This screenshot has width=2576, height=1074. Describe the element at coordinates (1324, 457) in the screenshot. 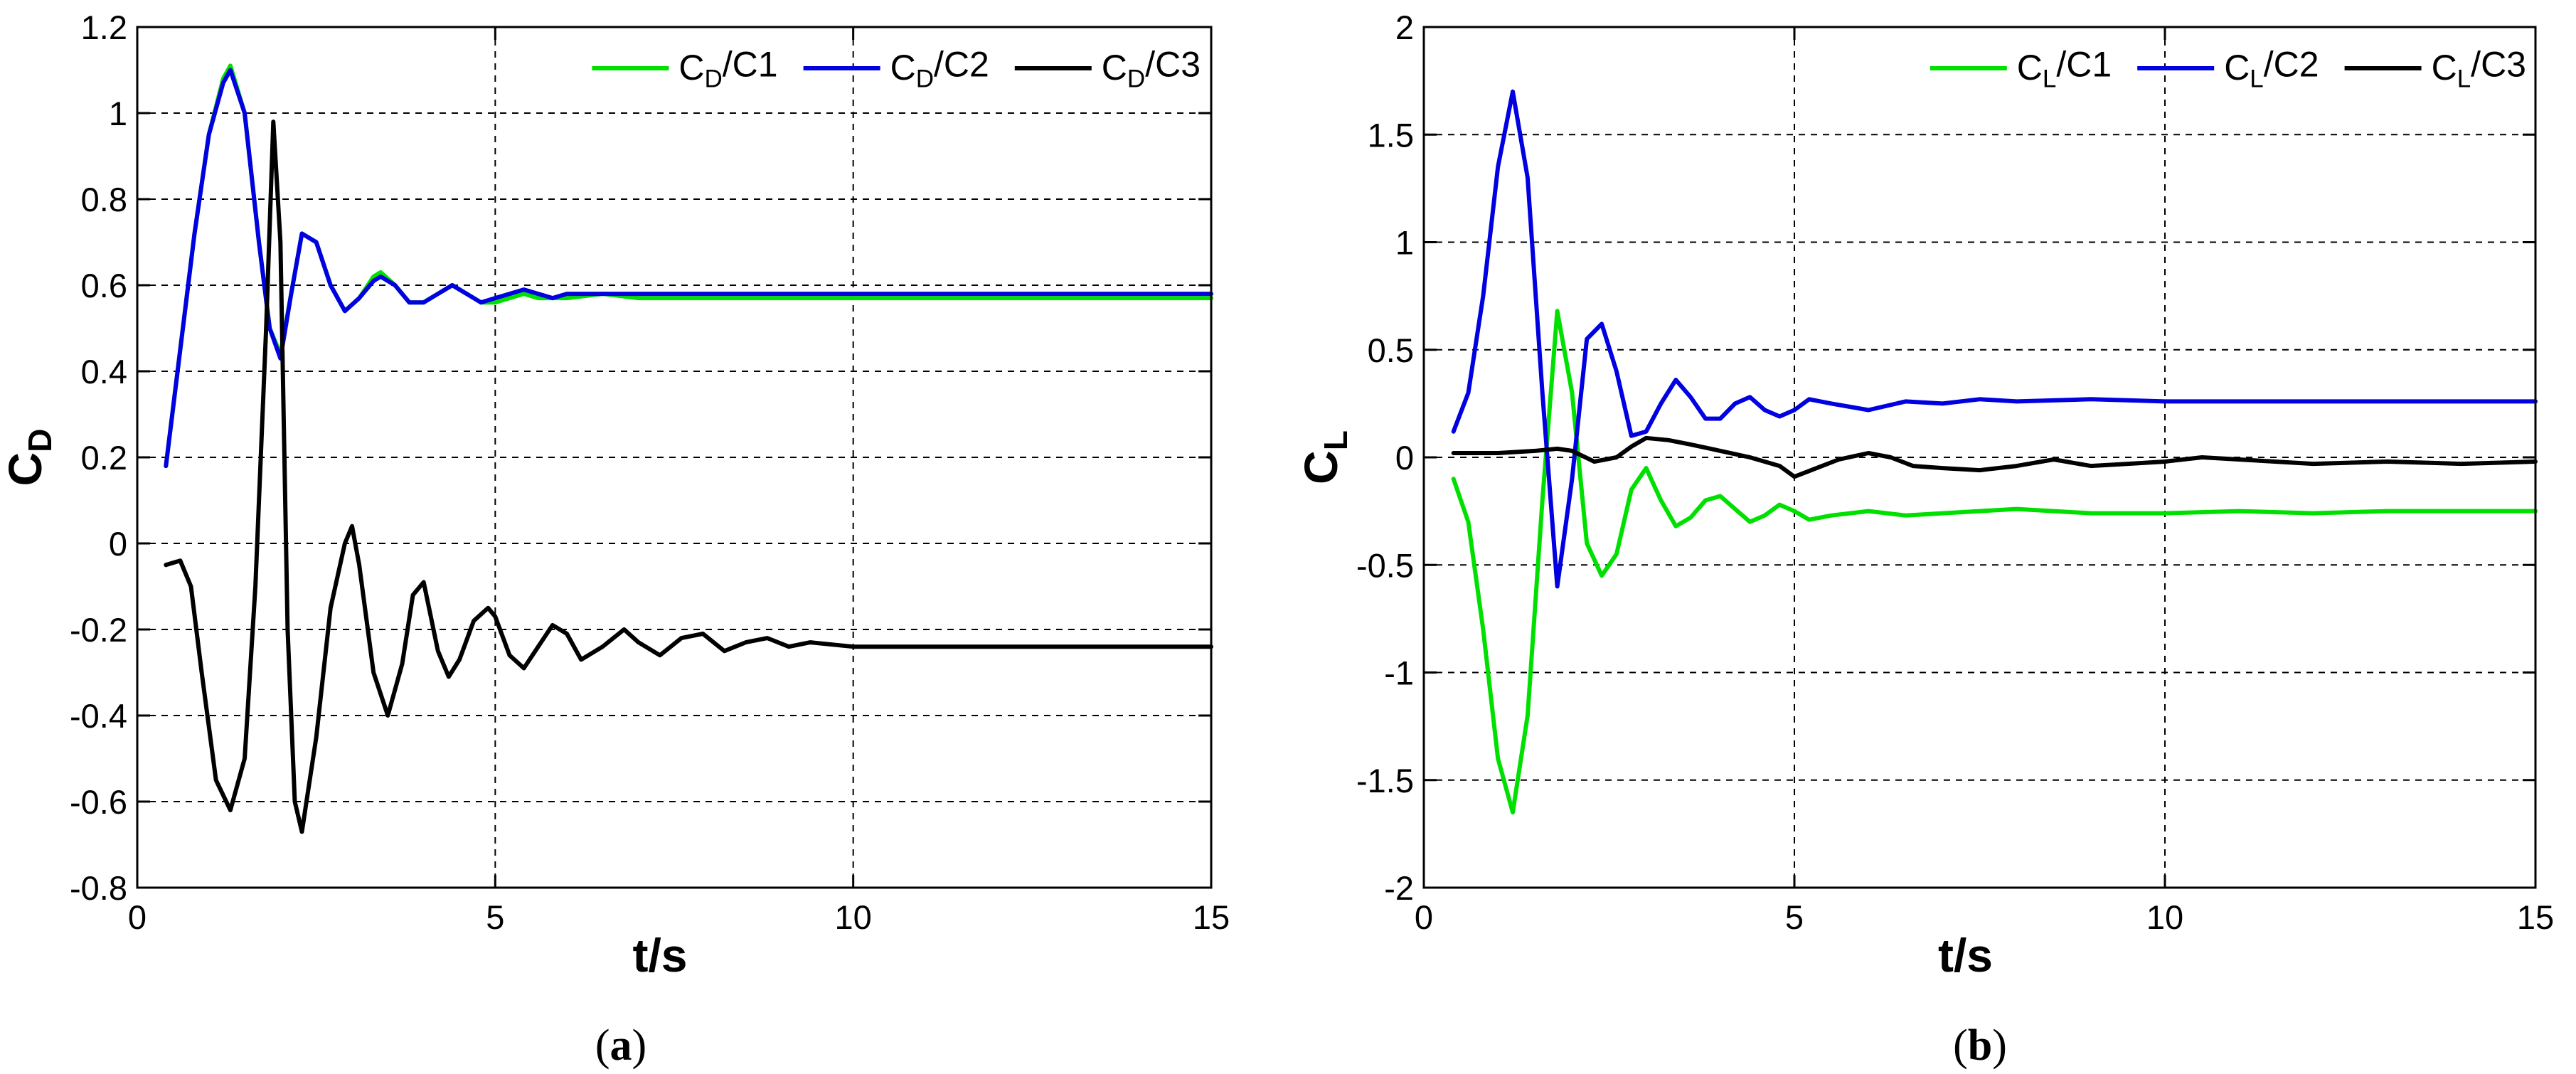

I see `y-axis-title: CL` at that location.